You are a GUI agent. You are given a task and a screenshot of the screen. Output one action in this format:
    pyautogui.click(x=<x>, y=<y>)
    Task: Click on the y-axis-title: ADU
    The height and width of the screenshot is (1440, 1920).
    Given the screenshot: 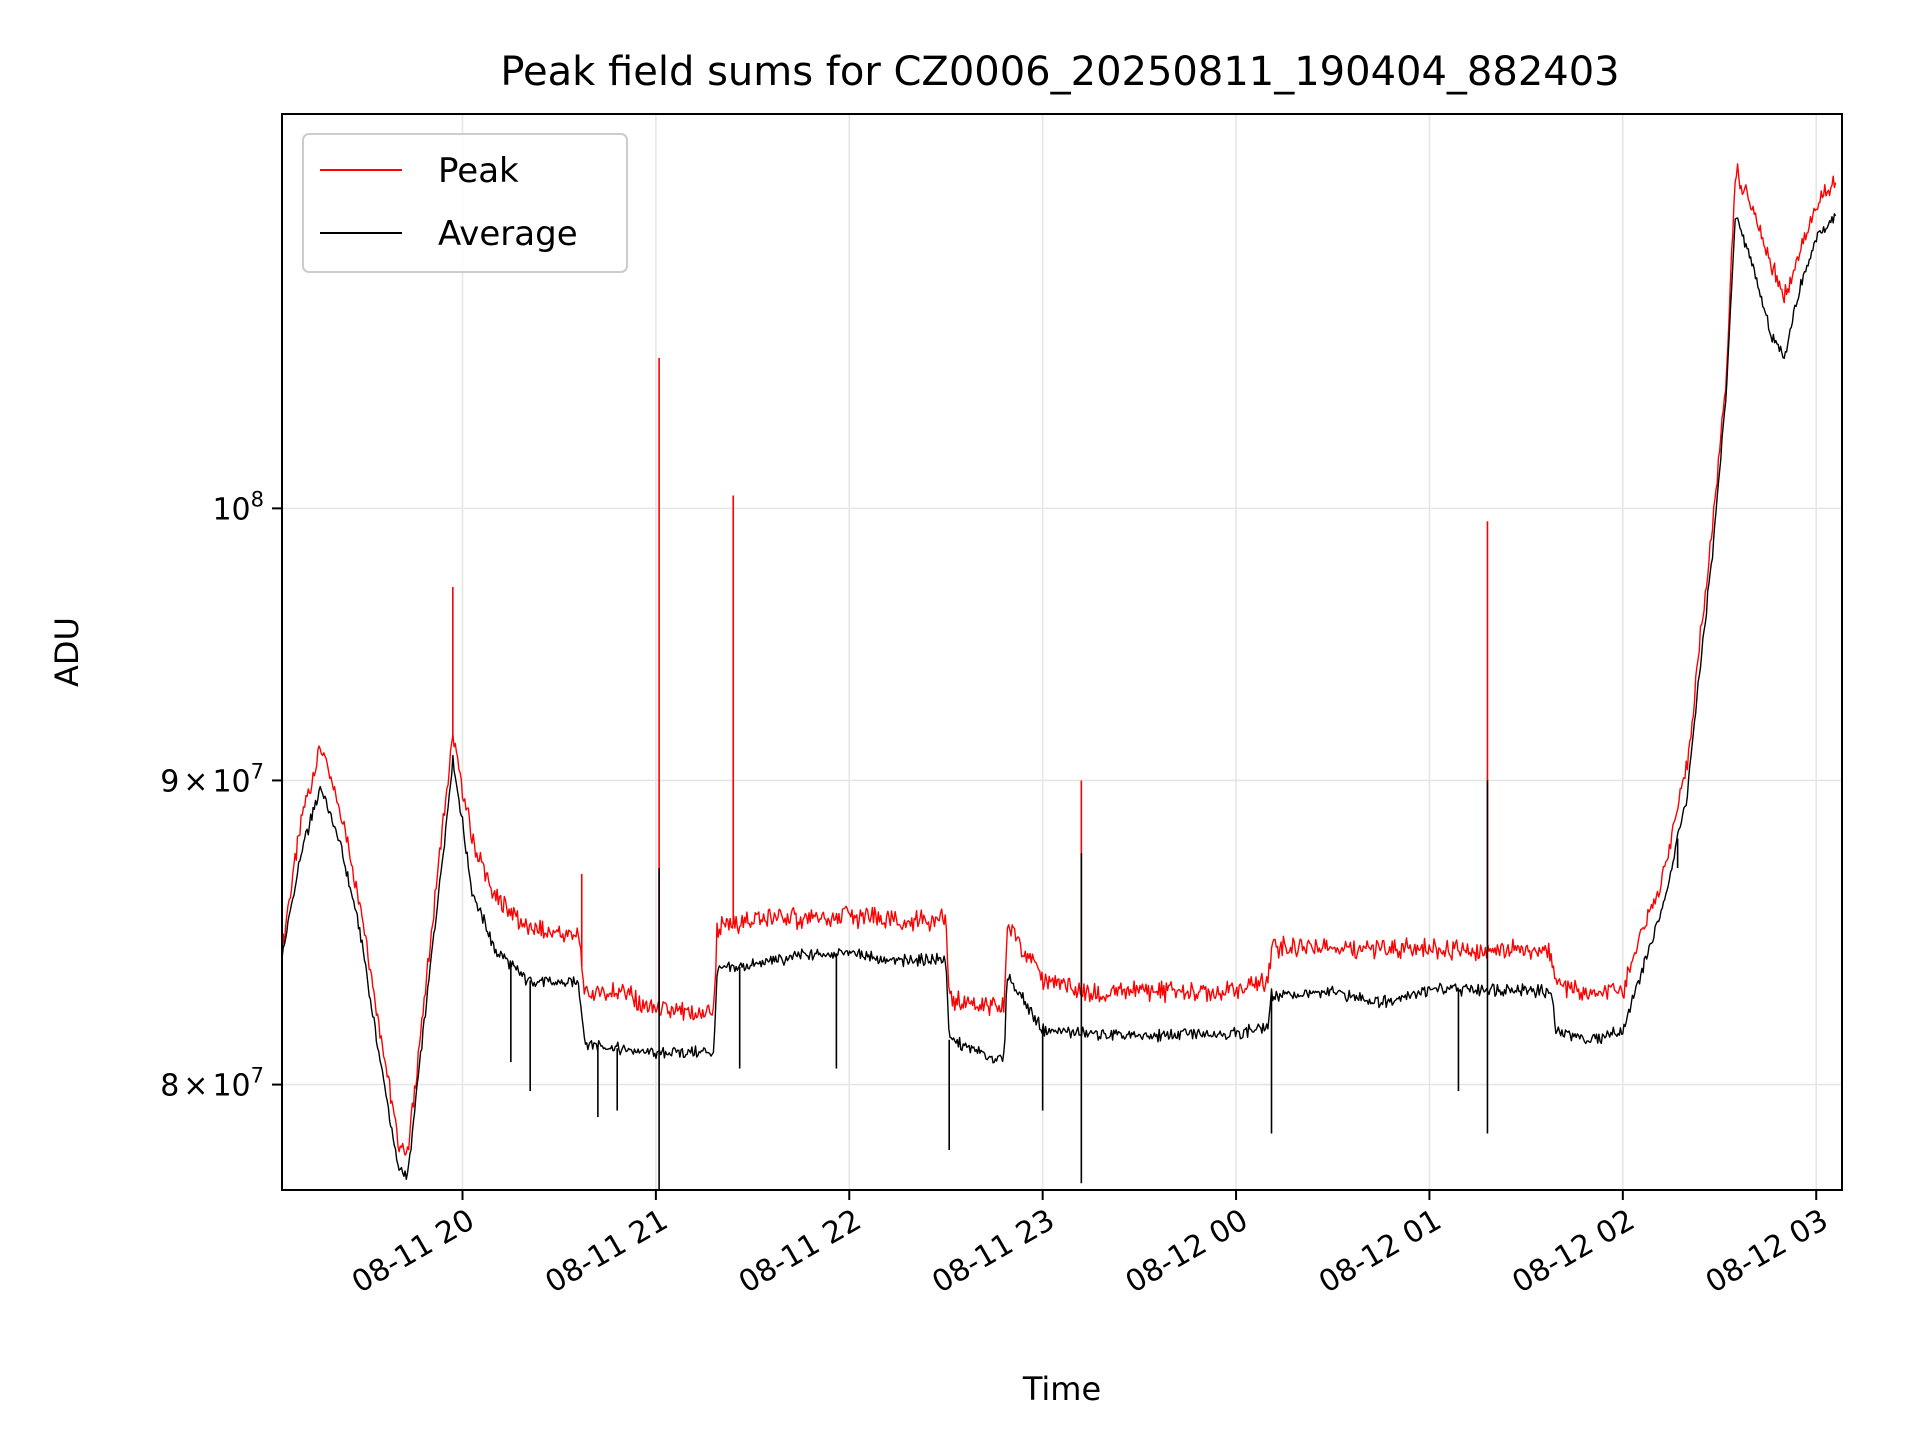 What is the action you would take?
    pyautogui.click(x=67, y=652)
    